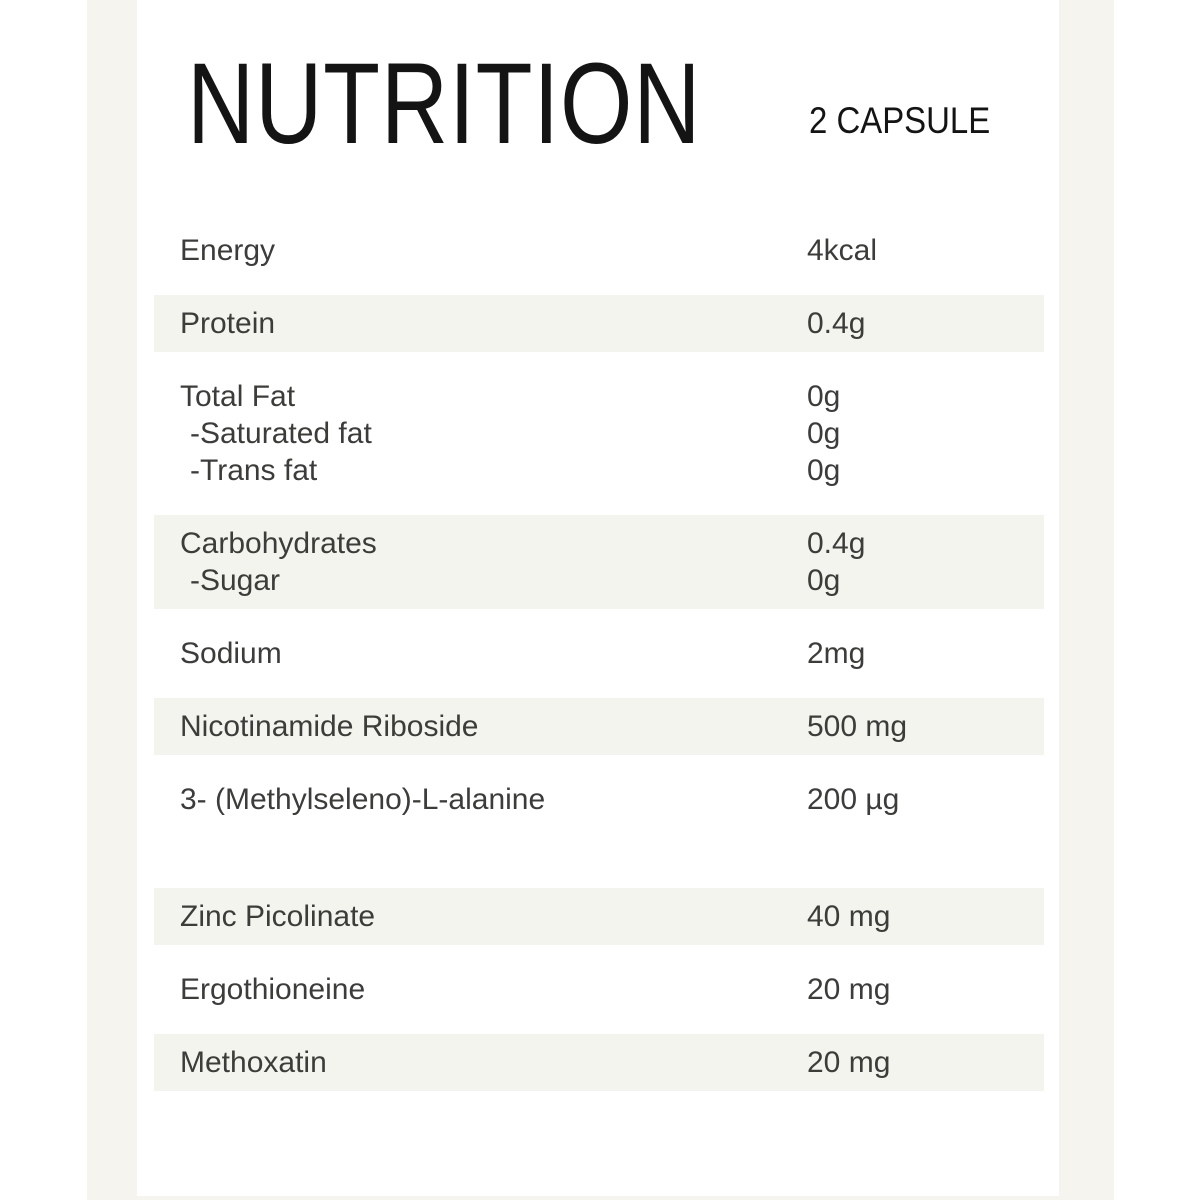 This screenshot has height=1200, width=1200. What do you see at coordinates (836, 653) in the screenshot?
I see `nutrient-value: 2mg` at bounding box center [836, 653].